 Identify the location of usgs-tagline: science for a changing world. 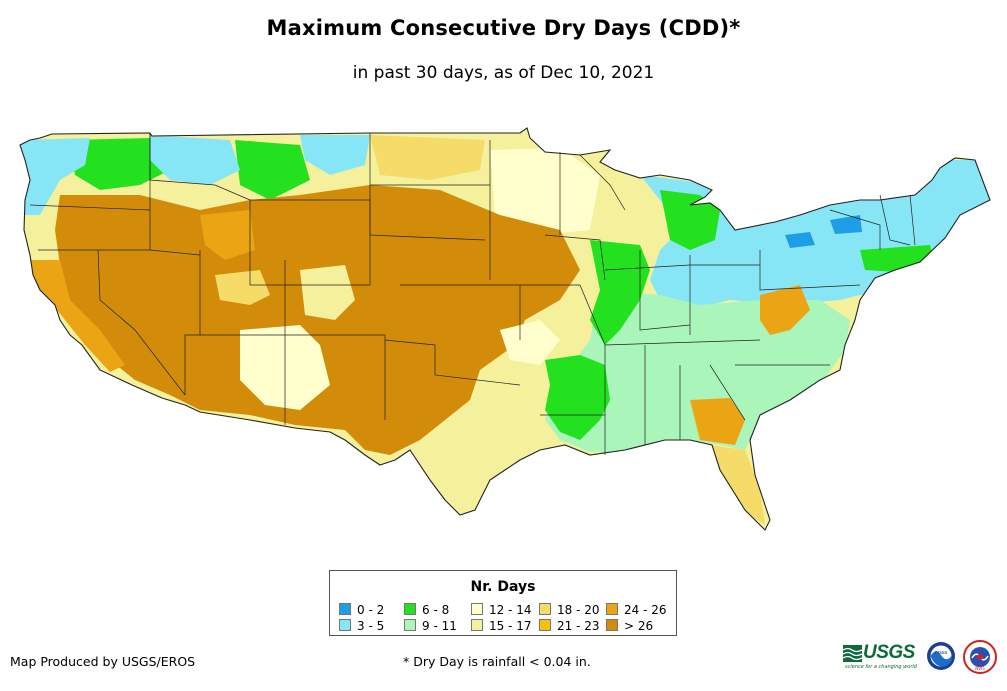
(881, 667).